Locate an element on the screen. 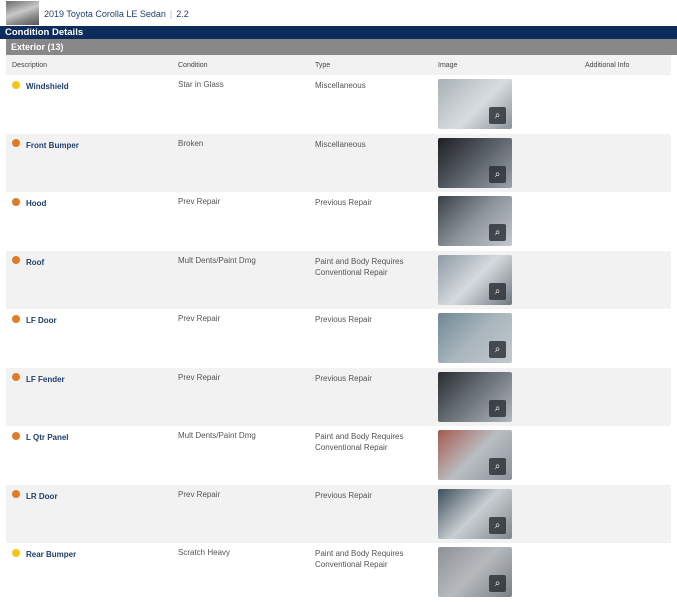 Image resolution: width=677 pixels, height=602 pixels. description-cell: Windshield is located at coordinates (40, 86).